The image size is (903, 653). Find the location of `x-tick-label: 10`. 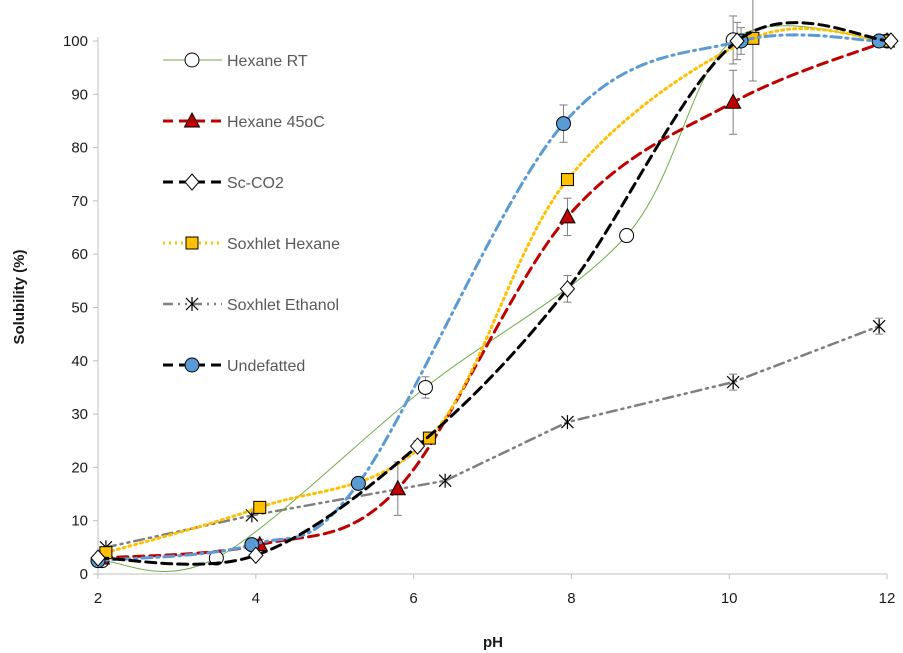

x-tick-label: 10 is located at coordinates (729, 598).